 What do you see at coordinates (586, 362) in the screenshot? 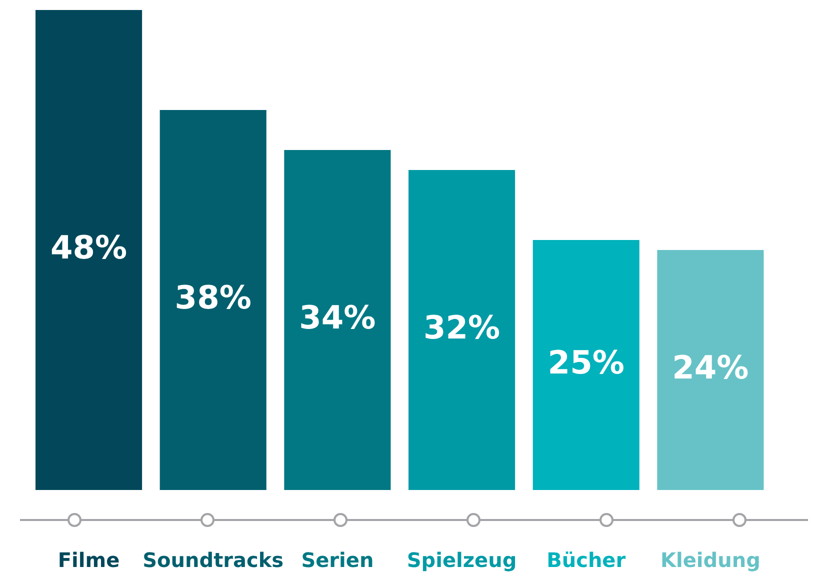
I see `data-label: 25%` at bounding box center [586, 362].